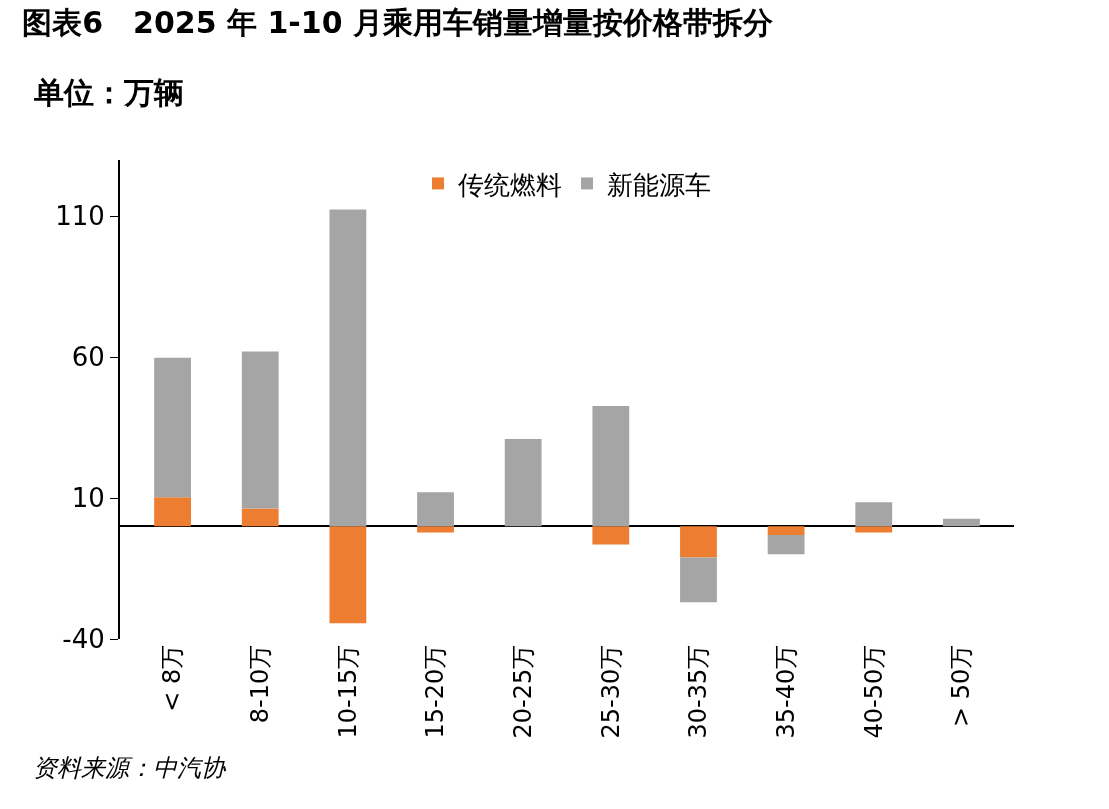 This screenshot has width=1109, height=809. I want to click on text: 资料来源：中汽协, so click(130, 768).